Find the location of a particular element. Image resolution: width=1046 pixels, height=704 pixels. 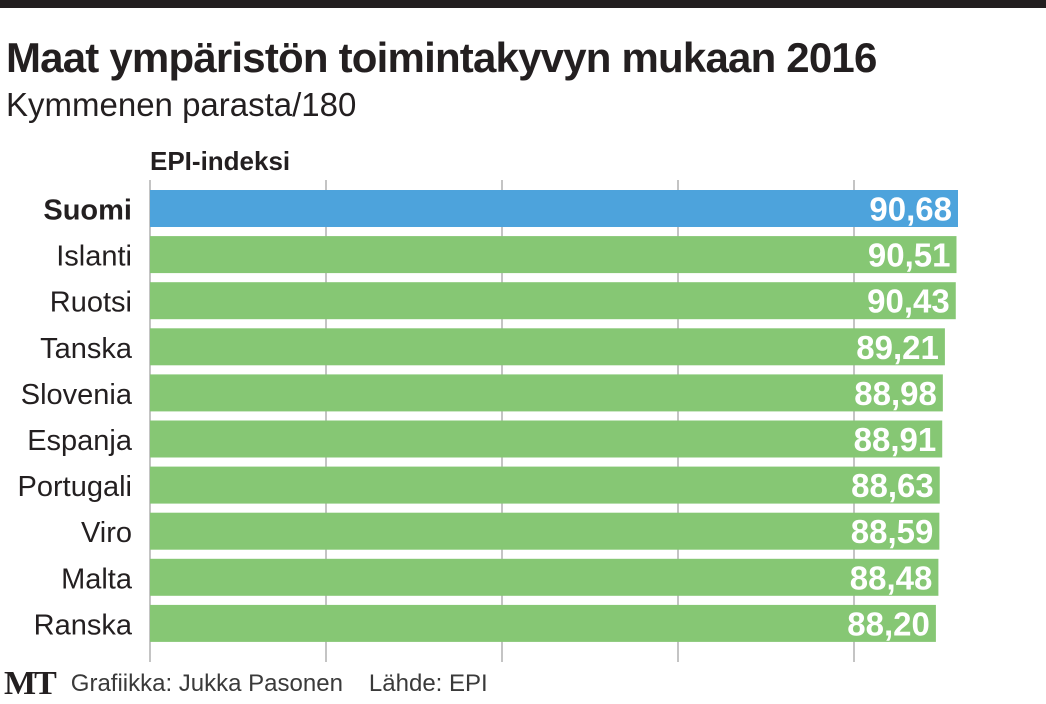

data-label: 90,51 is located at coordinates (909, 255).